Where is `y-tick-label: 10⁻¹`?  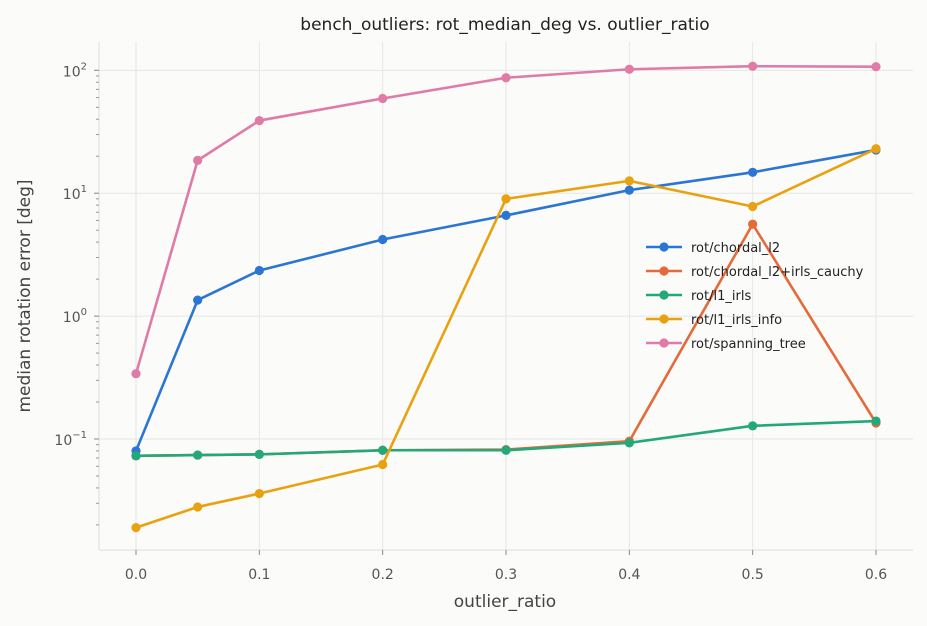 y-tick-label: 10⁻¹ is located at coordinates (70, 439).